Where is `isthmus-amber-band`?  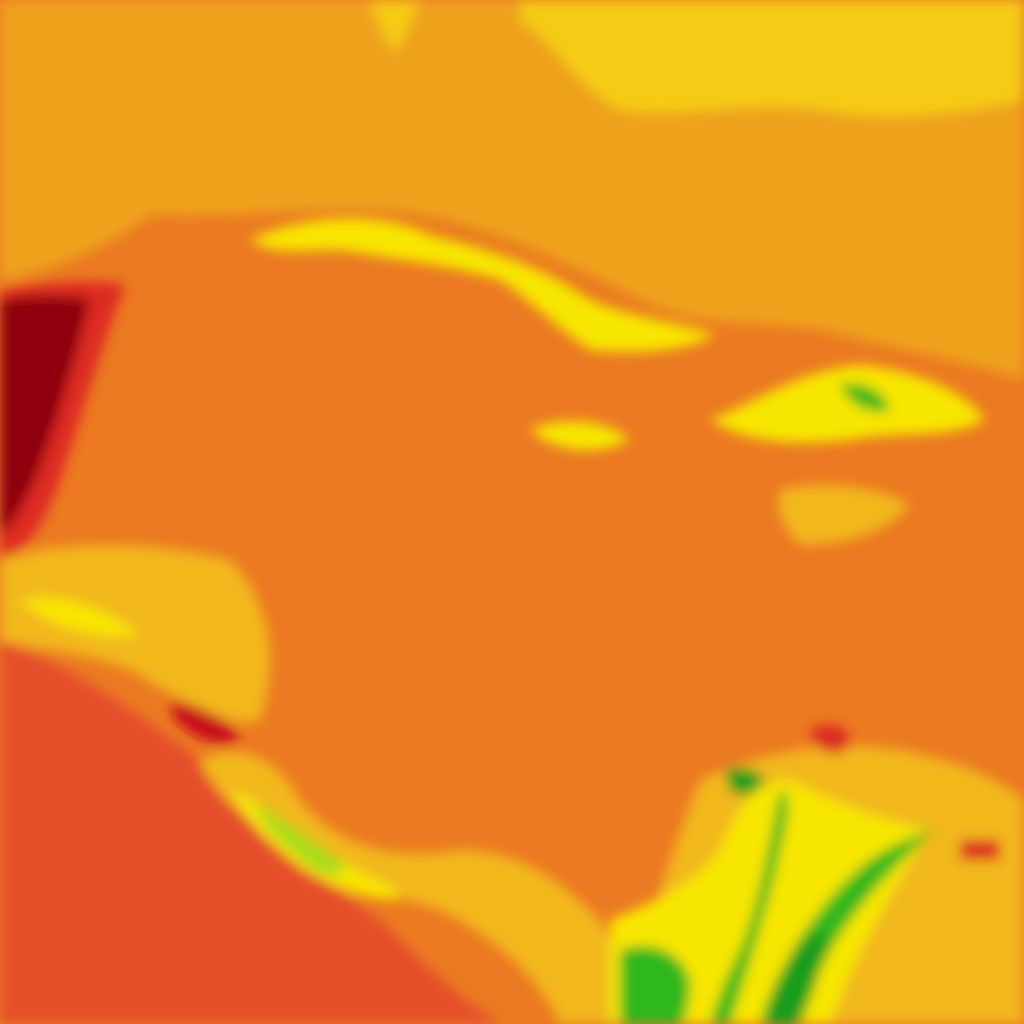 isthmus-amber-band is located at coordinates (420, 888).